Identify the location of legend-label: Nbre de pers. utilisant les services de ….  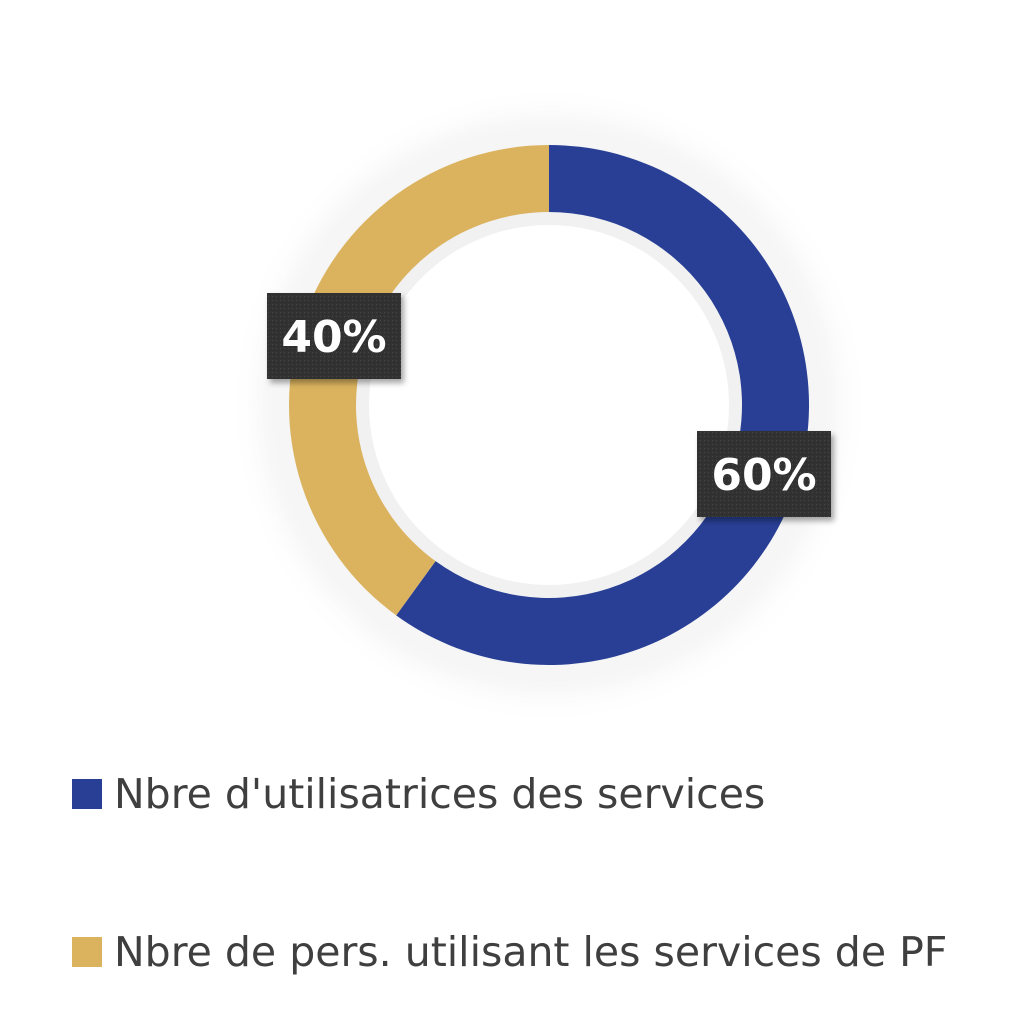
(531, 952).